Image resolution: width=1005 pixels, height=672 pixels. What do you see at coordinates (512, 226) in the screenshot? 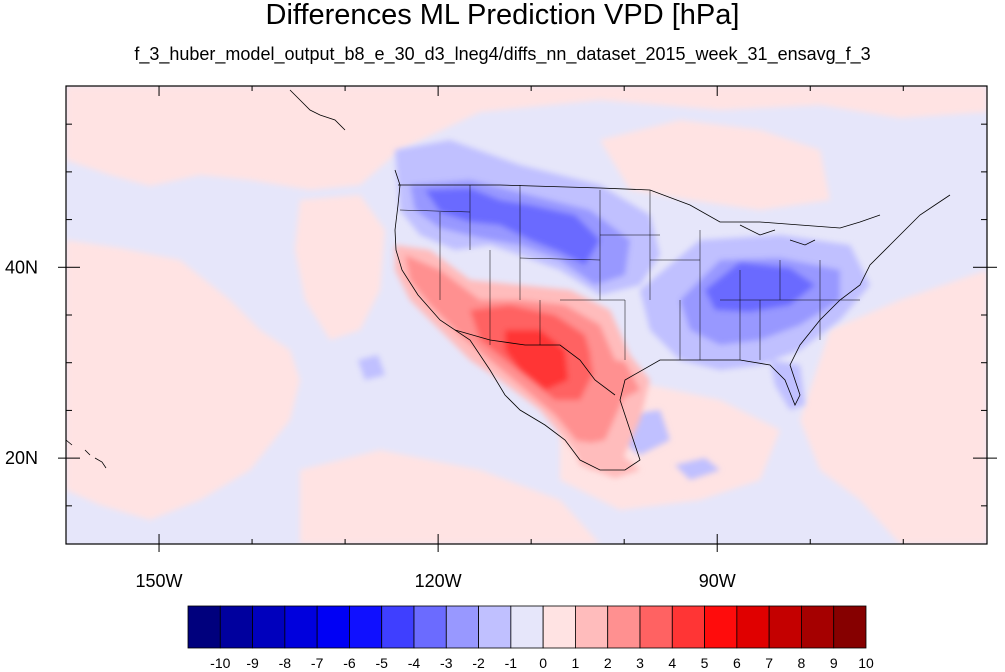
I see `northwest-blue-strong` at bounding box center [512, 226].